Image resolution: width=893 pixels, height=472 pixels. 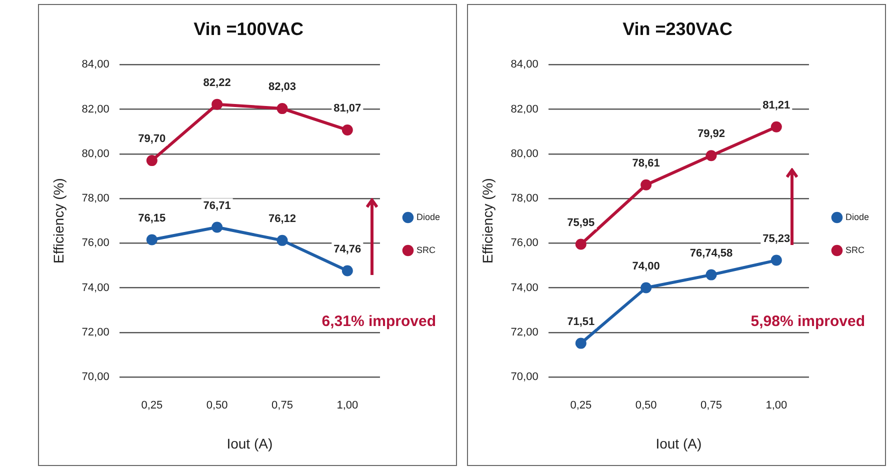 What do you see at coordinates (581, 222) in the screenshot?
I see `data-label: 75,95` at bounding box center [581, 222].